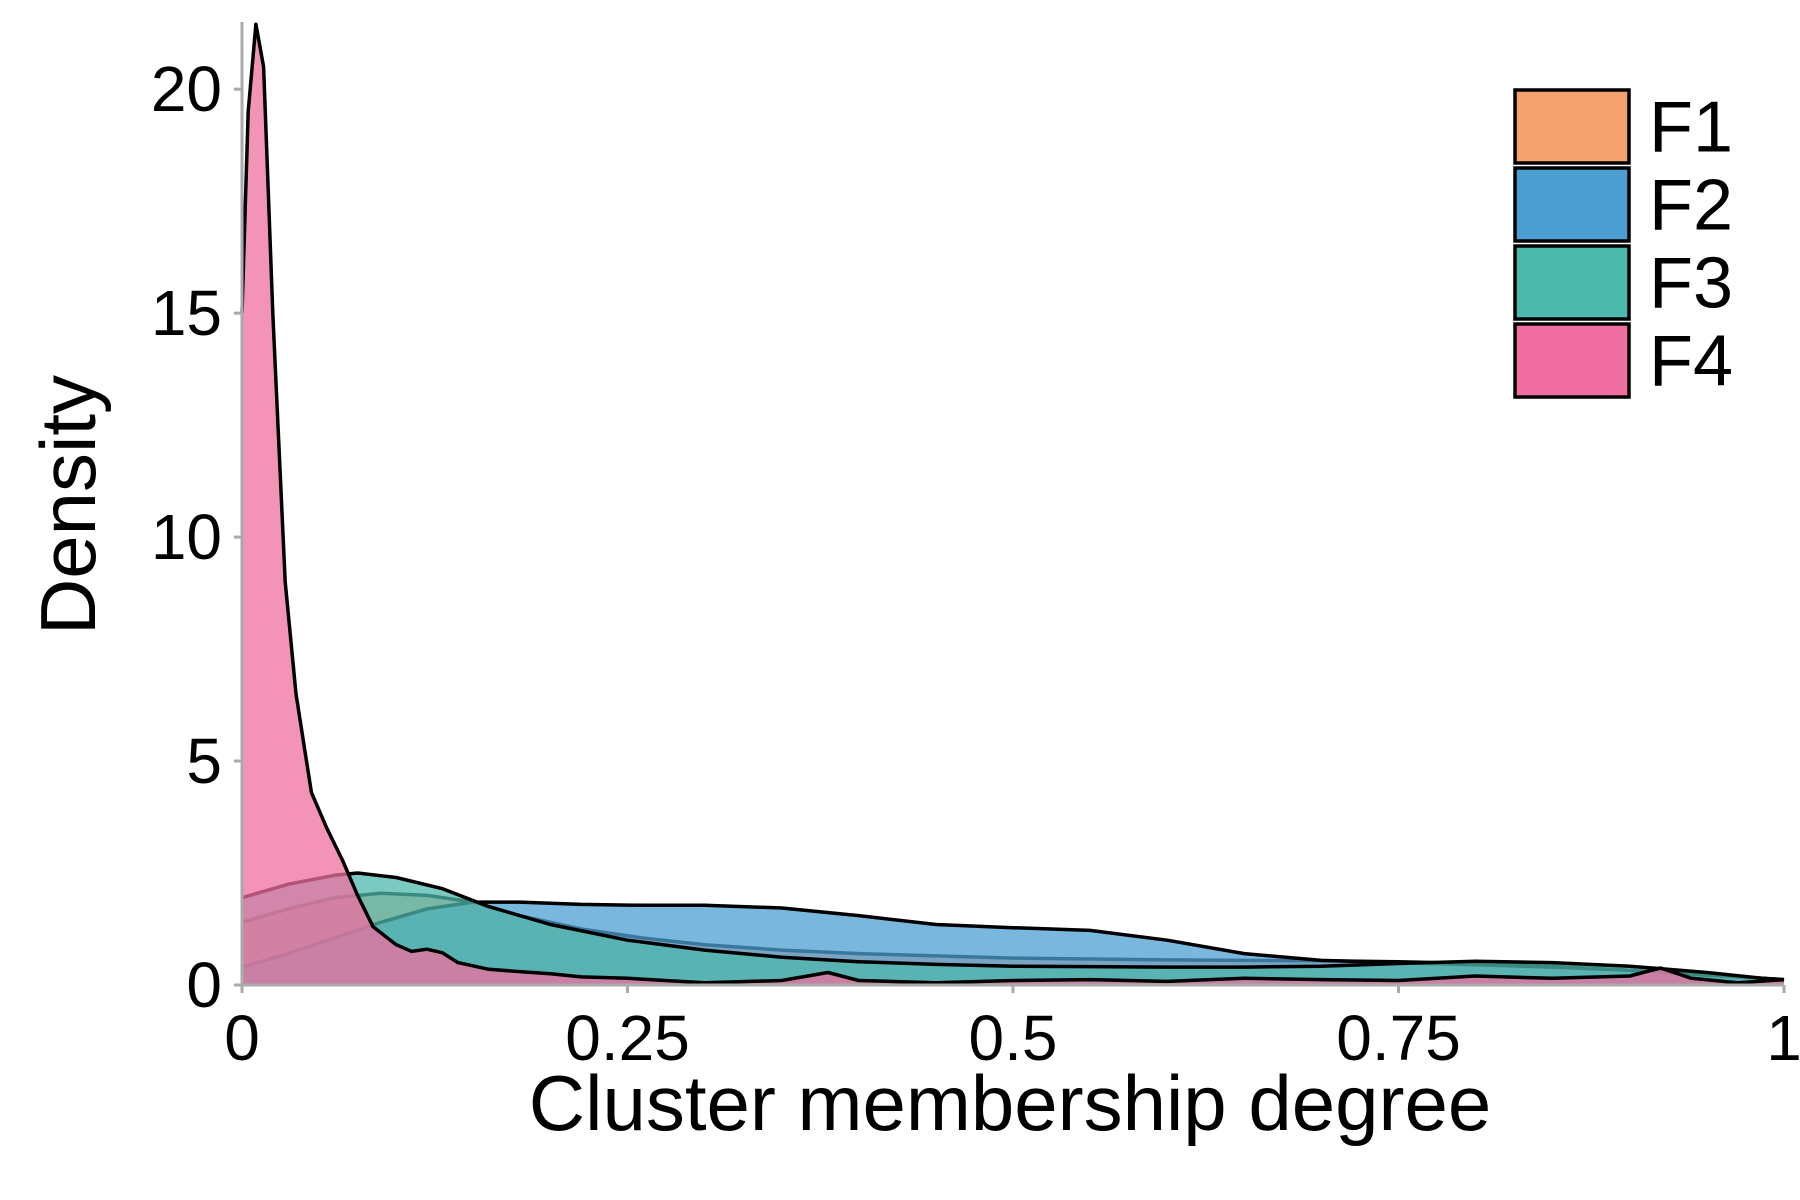 The image size is (1800, 1200). I want to click on x-tick-label: 0.25, so click(627, 1038).